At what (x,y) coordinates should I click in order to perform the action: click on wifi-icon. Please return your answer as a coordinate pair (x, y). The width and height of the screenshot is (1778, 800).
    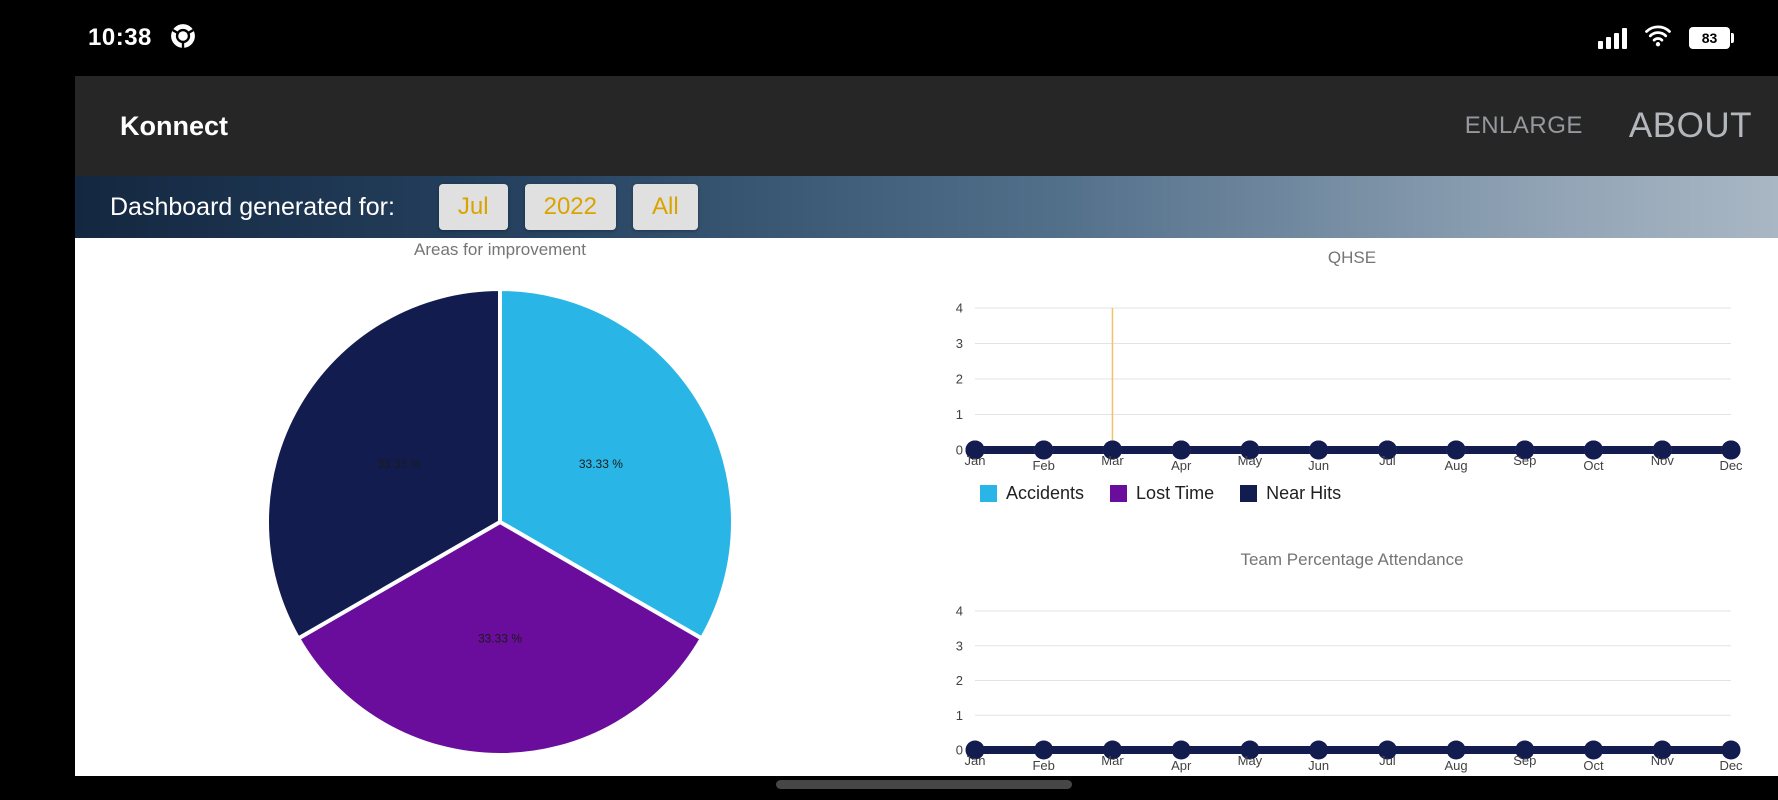
    Looking at the image, I should click on (1658, 38).